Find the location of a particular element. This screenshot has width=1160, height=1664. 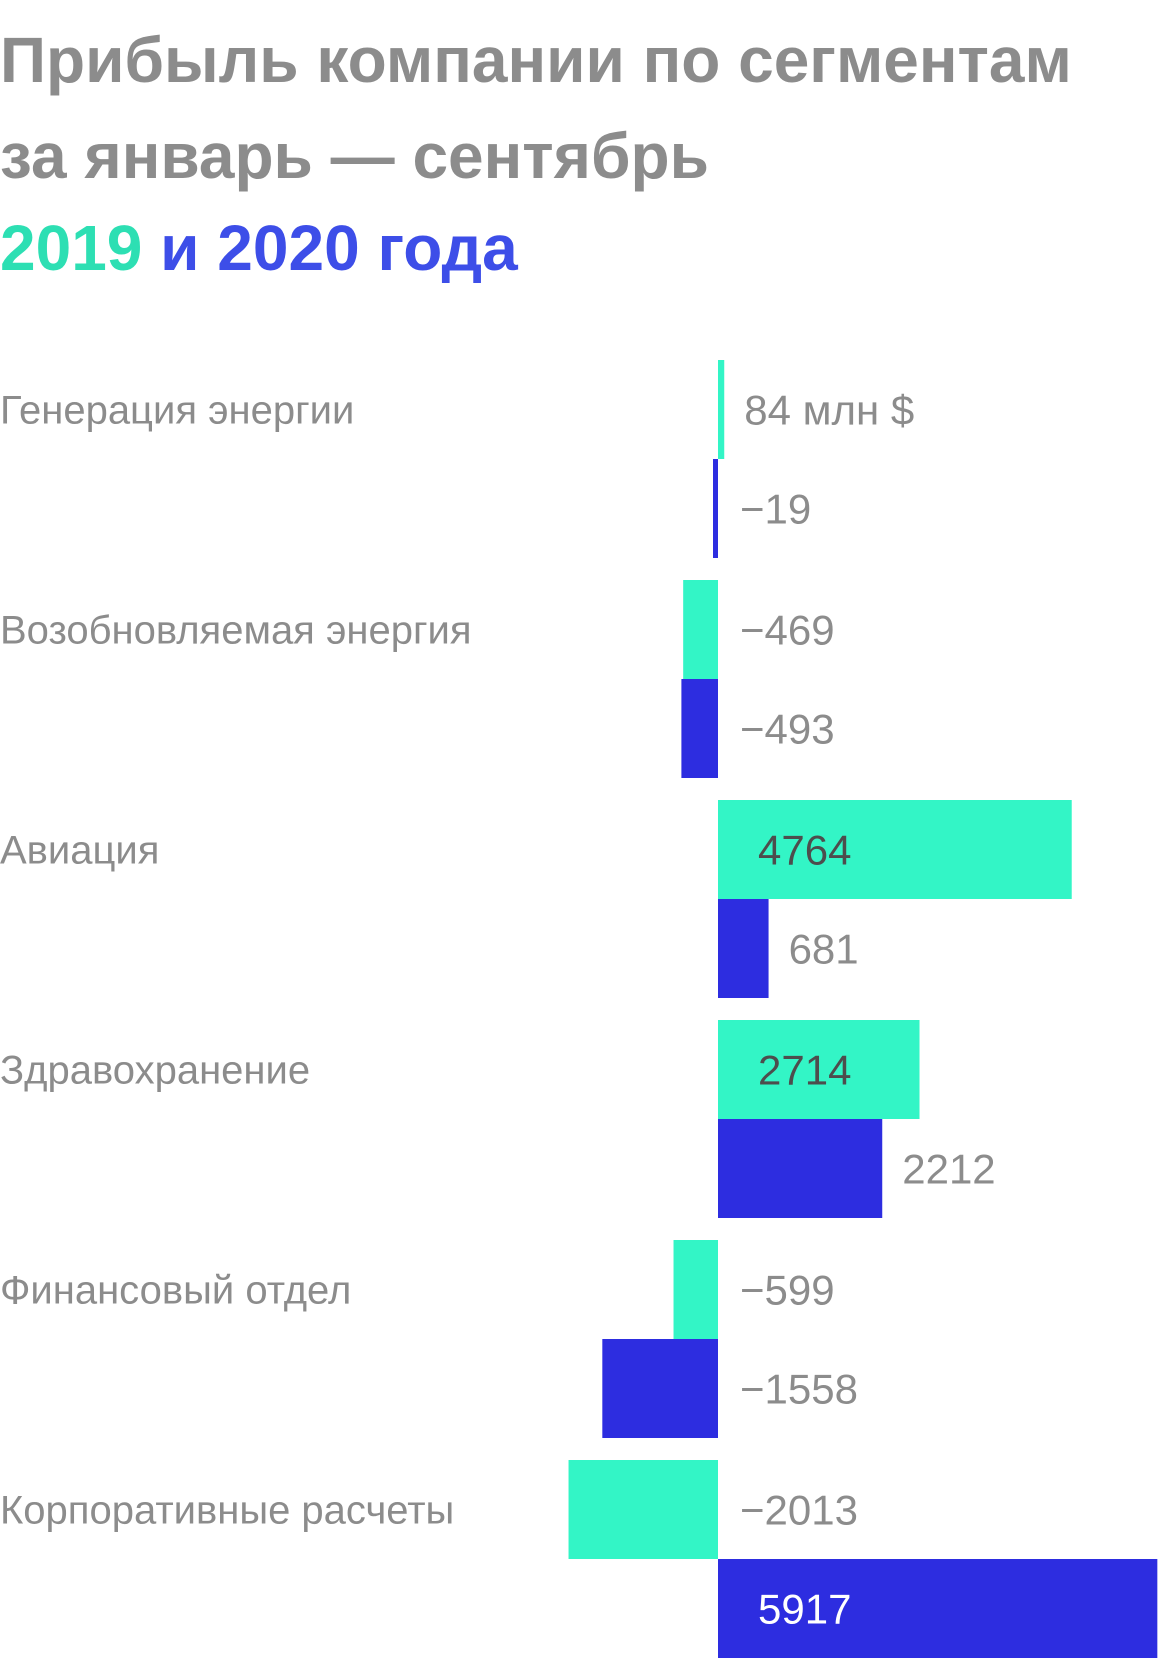

title-line-2: за январь — сентябрь is located at coordinates (354, 156).